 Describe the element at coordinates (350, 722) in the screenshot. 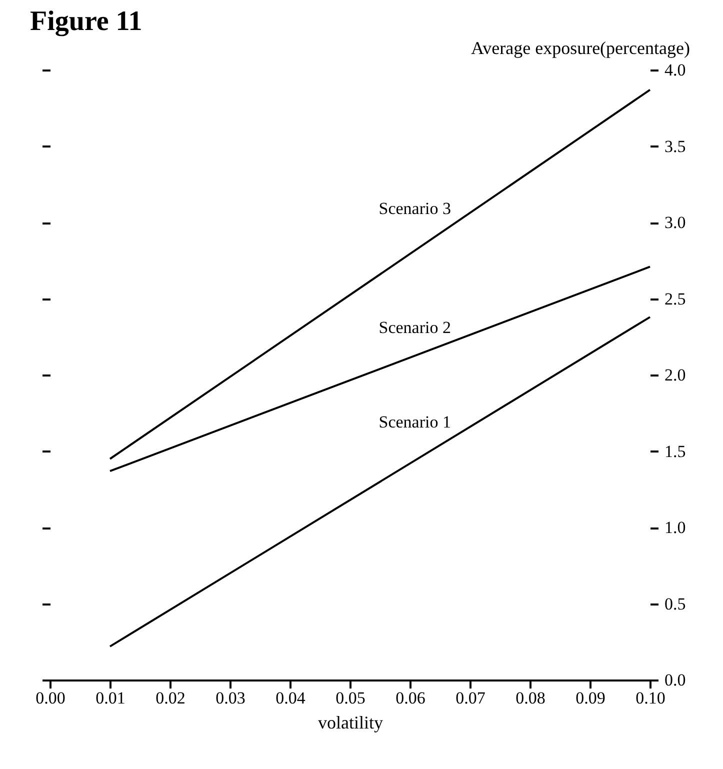

I see `x-axis-title: volatility` at that location.